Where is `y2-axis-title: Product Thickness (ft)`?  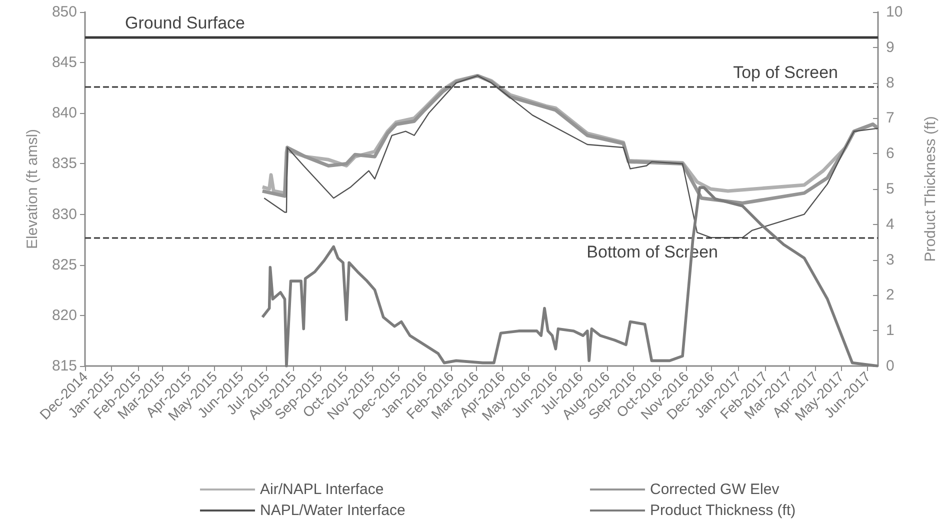 y2-axis-title: Product Thickness (ft) is located at coordinates (930, 189).